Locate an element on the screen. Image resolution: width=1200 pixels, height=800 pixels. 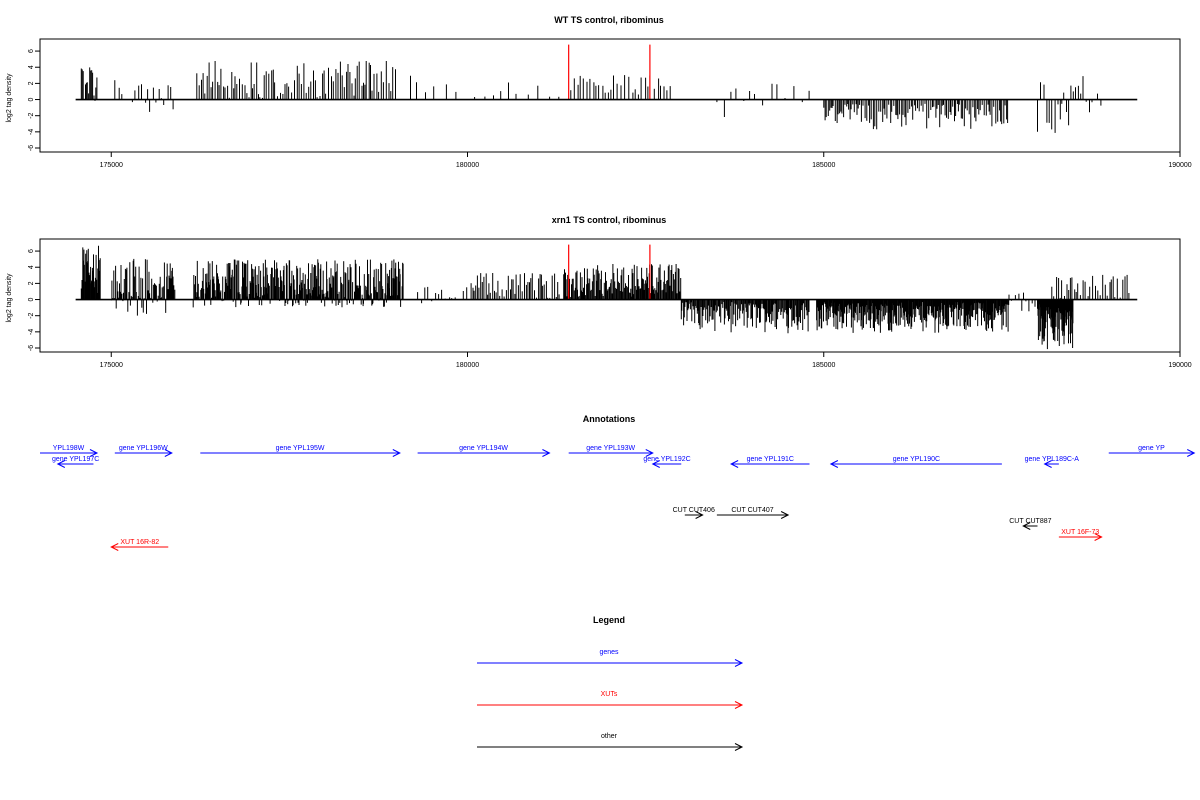
xrn1-ytick-label: -4 is located at coordinates (31, 332).